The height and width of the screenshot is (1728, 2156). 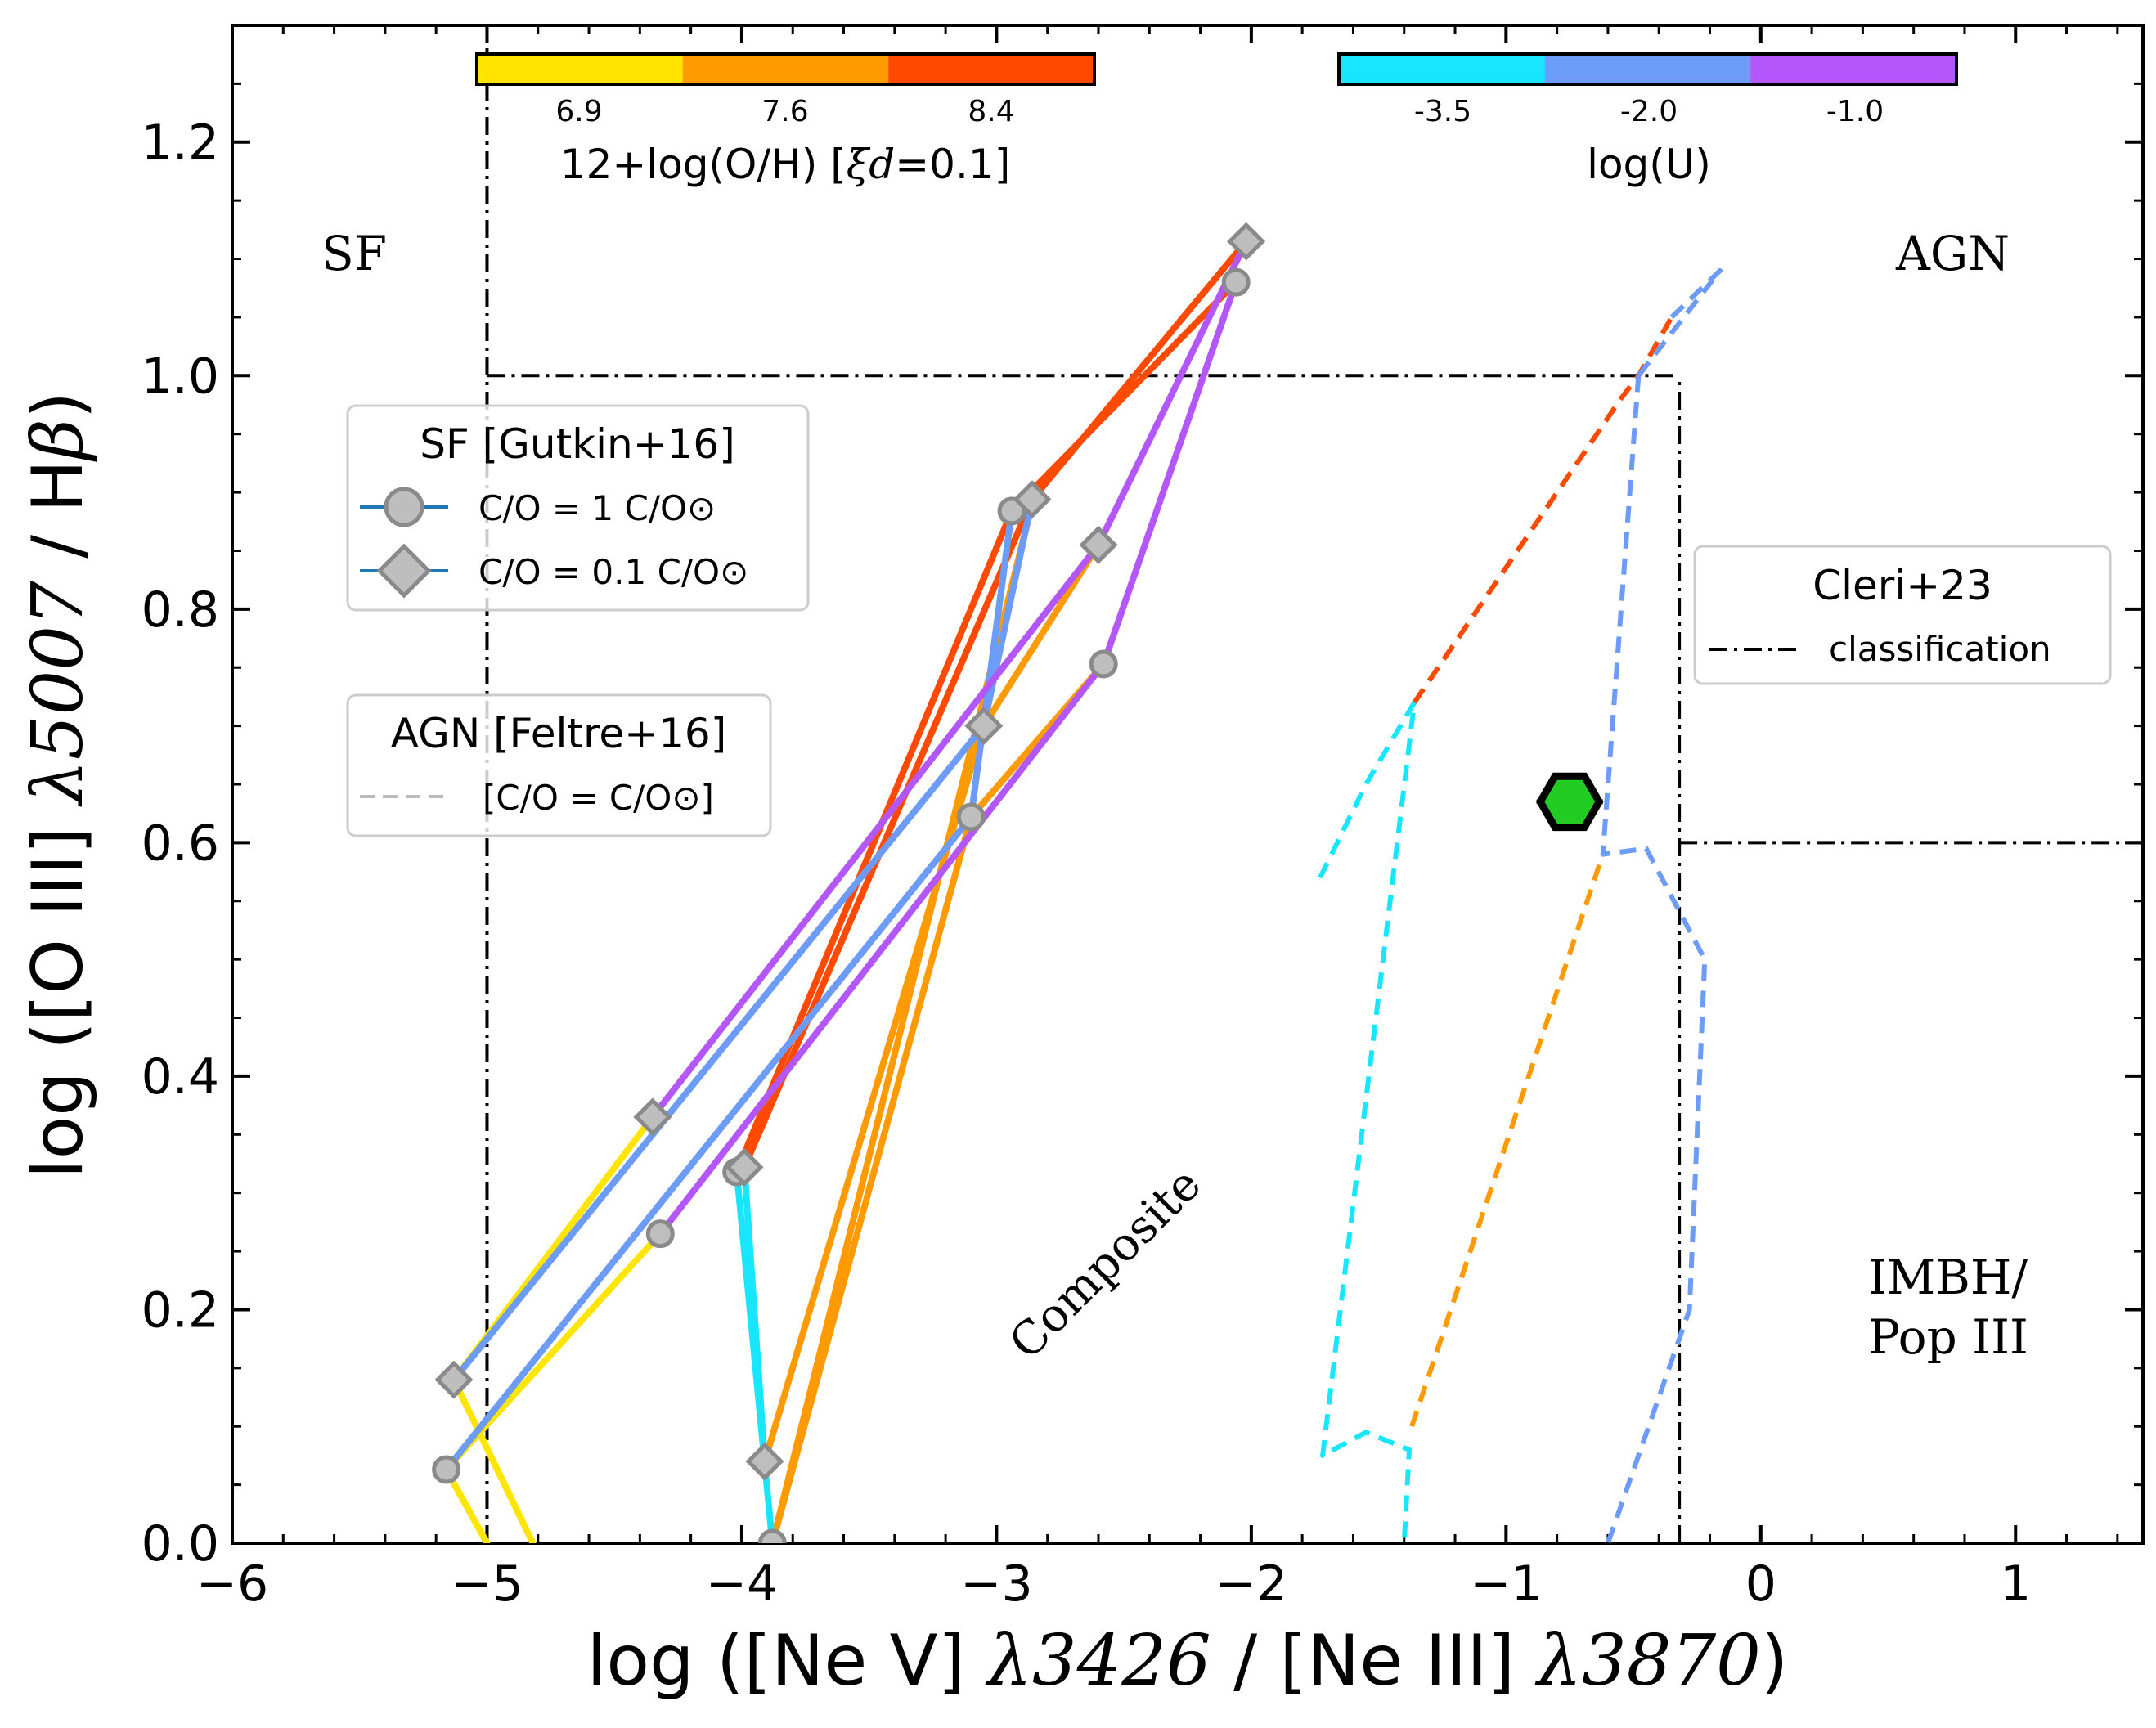 I want to click on colorbar-metallicity-label-math: ξd, so click(x=872, y=164).